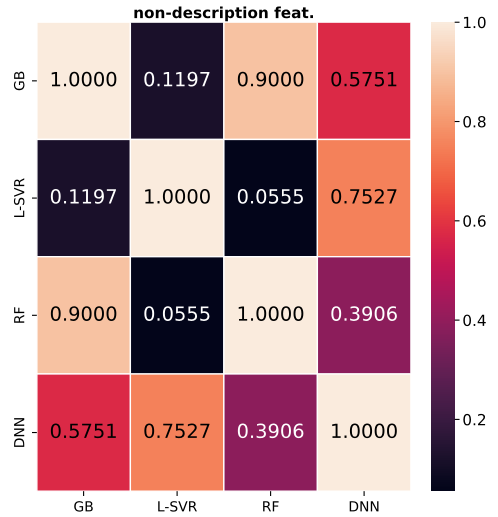  What do you see at coordinates (177, 506) in the screenshot?
I see `x-tick-label: L-SVR` at bounding box center [177, 506].